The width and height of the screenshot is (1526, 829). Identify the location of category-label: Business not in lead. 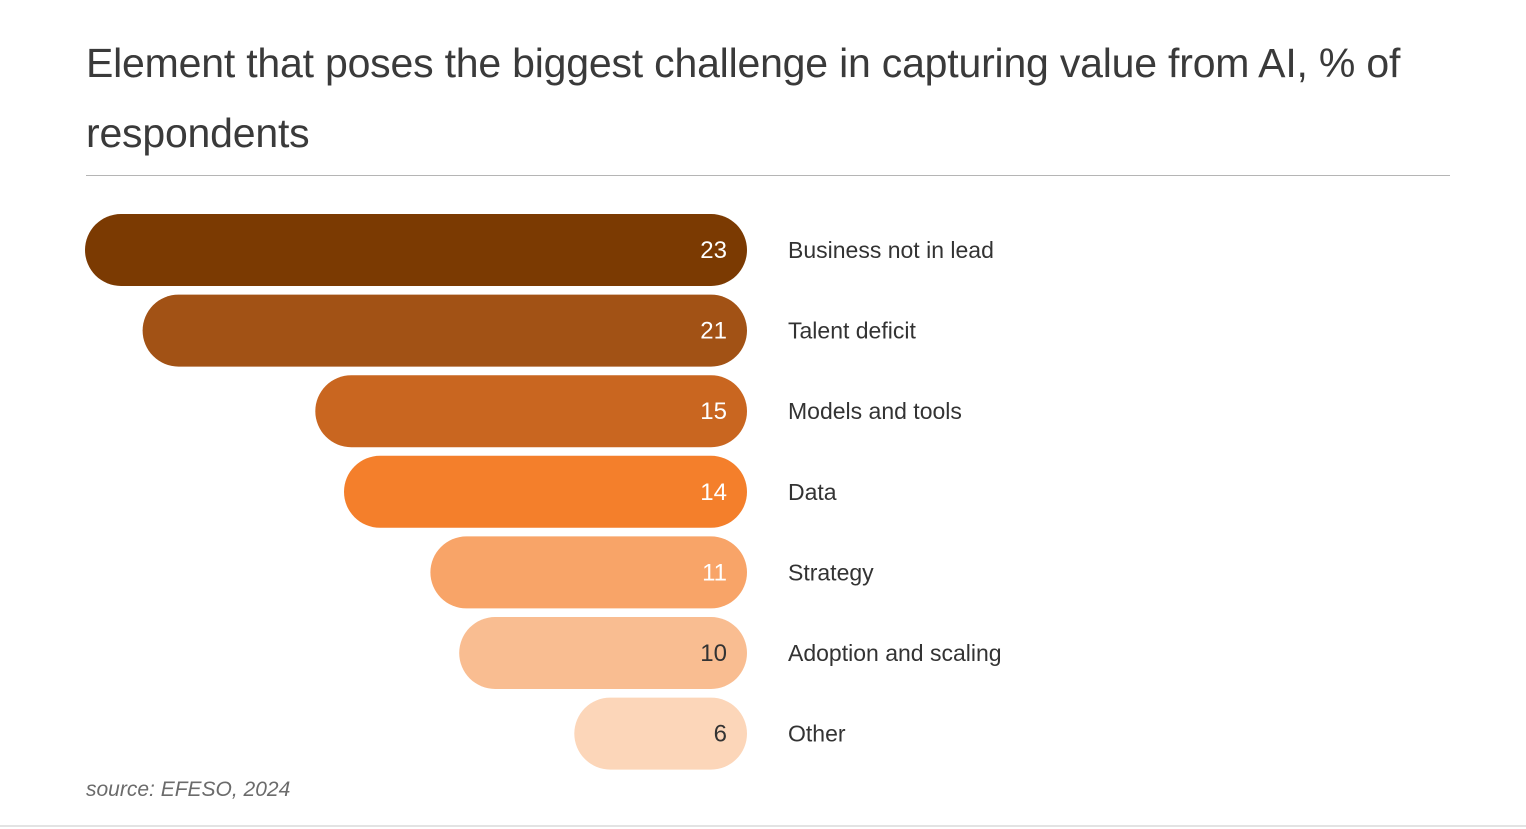
(891, 250).